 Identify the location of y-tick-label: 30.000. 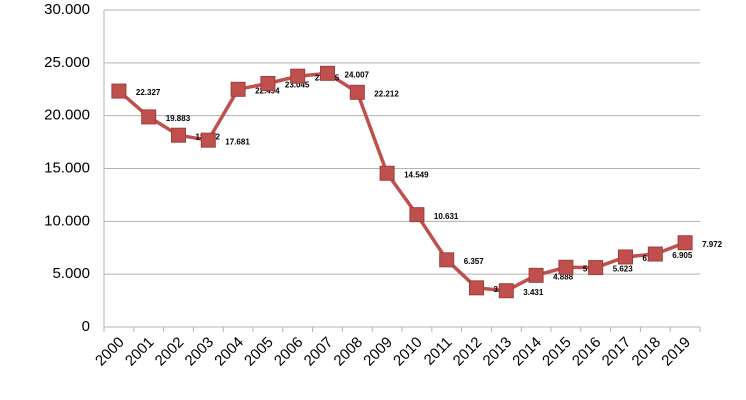
(67, 9).